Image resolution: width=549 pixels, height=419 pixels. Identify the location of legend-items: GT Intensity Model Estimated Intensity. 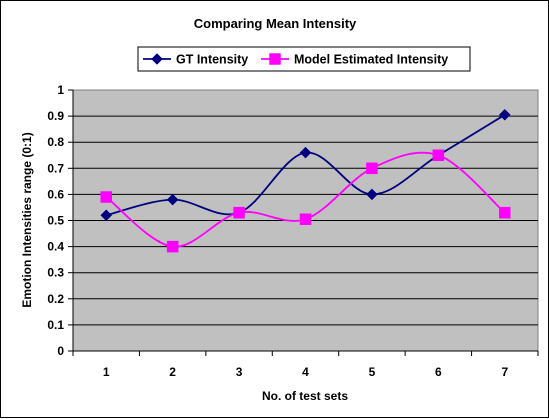
(295, 60).